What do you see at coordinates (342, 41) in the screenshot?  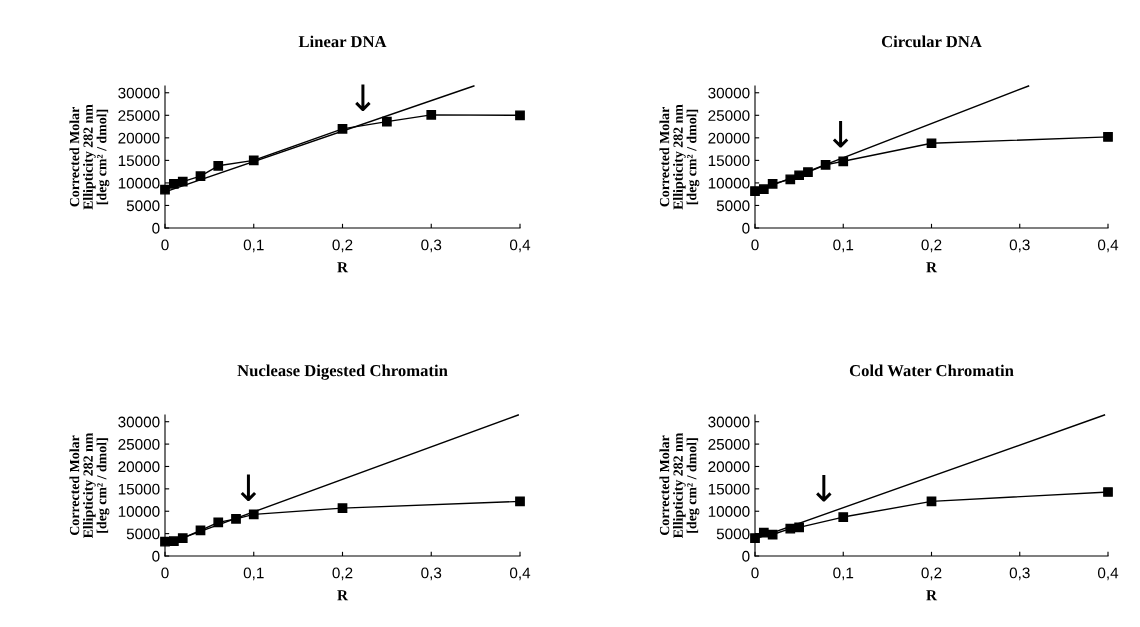 I see `chart-title: Linear DNA` at bounding box center [342, 41].